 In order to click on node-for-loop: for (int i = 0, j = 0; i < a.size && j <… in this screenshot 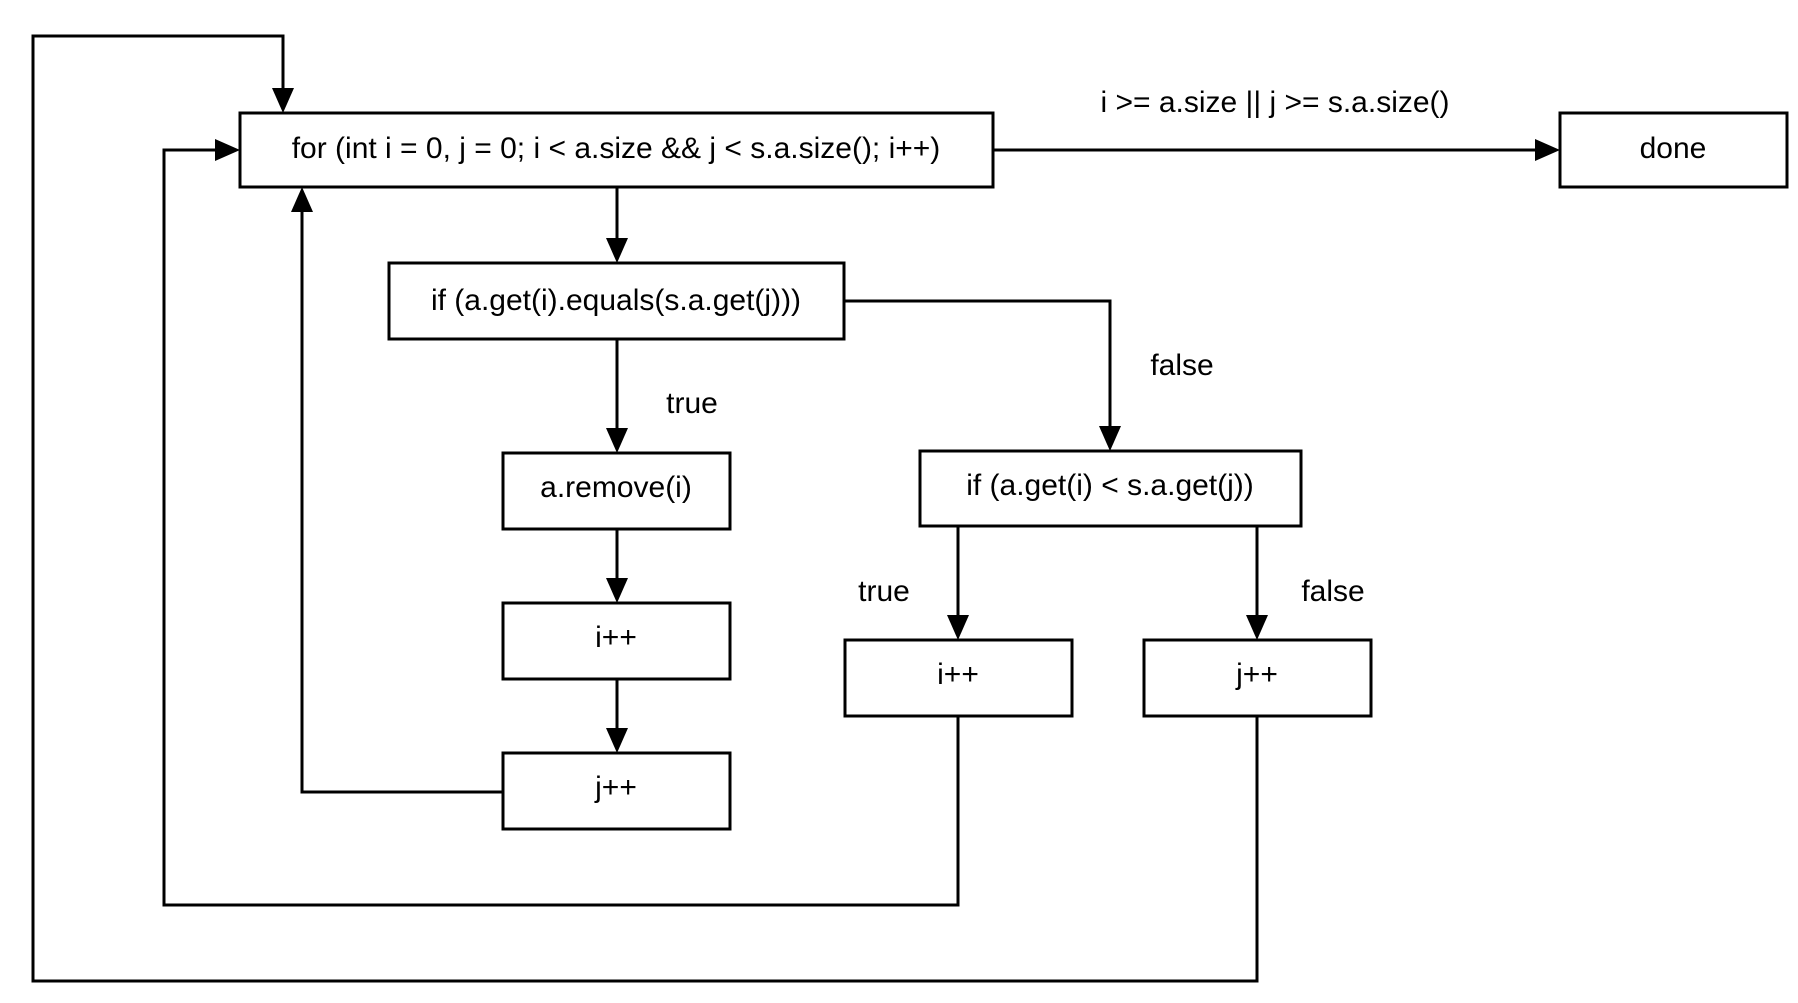, I will do `click(616, 150)`.